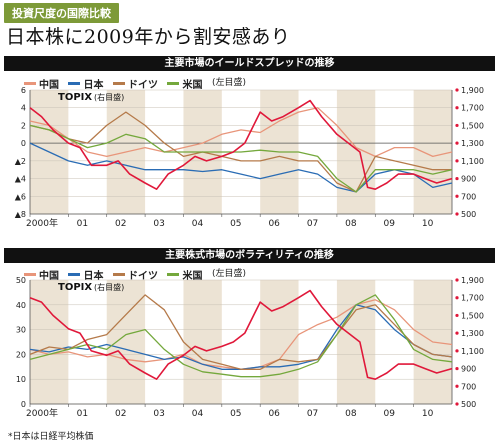 The width and height of the screenshot is (499, 447). Describe the element at coordinates (21, 280) in the screenshot. I see `left-tick-label: 50` at that location.